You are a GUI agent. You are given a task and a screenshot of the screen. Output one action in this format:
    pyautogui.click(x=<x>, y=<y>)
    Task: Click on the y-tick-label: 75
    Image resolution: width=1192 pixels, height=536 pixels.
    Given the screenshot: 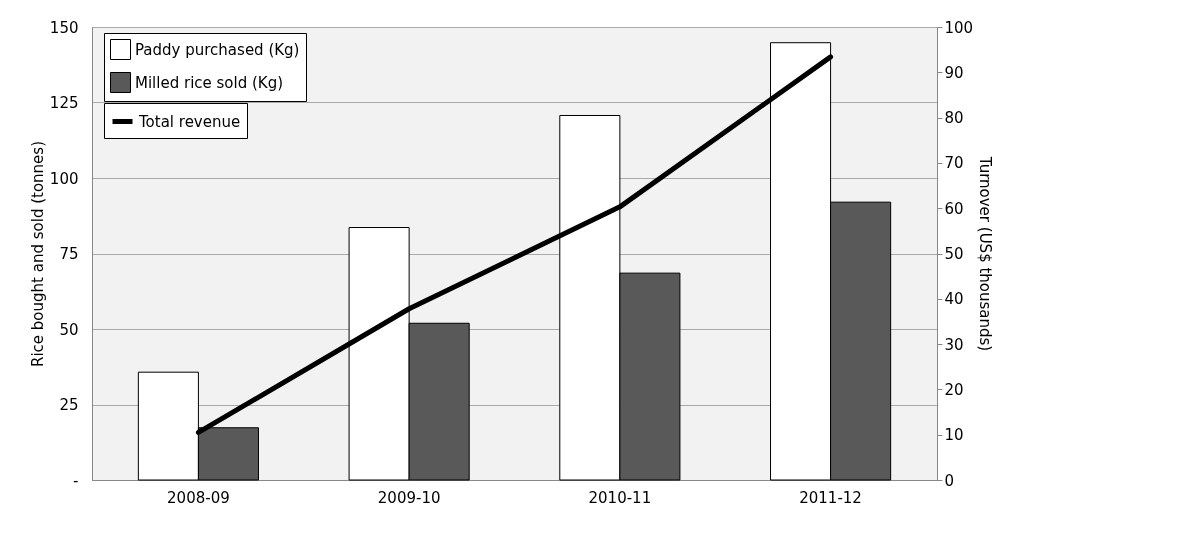 What is the action you would take?
    pyautogui.click(x=69, y=254)
    